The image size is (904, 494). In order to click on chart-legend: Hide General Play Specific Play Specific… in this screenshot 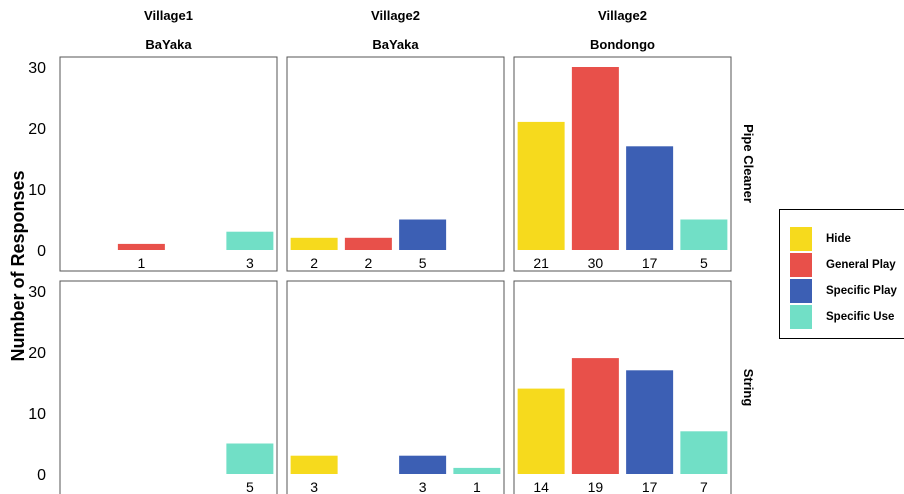, I will do `click(841, 274)`.